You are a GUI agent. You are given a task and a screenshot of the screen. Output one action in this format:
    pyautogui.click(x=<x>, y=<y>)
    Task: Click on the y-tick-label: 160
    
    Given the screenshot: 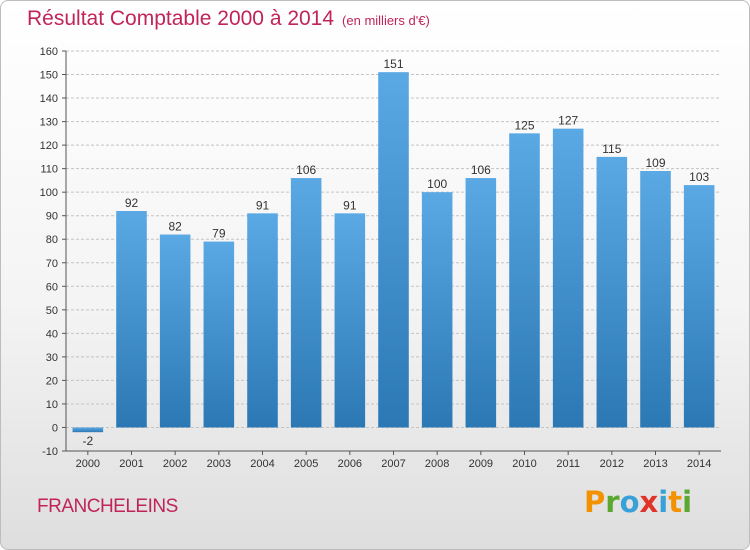 What is the action you would take?
    pyautogui.click(x=49, y=52)
    